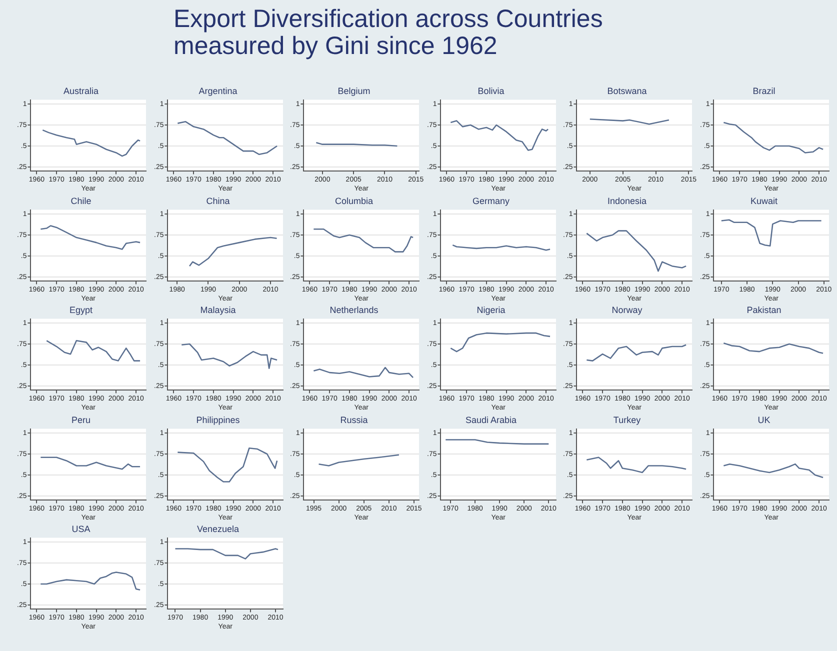 This screenshot has width=837, height=651. Describe the element at coordinates (217, 529) in the screenshot. I see `chart-title: Venezuela` at that location.